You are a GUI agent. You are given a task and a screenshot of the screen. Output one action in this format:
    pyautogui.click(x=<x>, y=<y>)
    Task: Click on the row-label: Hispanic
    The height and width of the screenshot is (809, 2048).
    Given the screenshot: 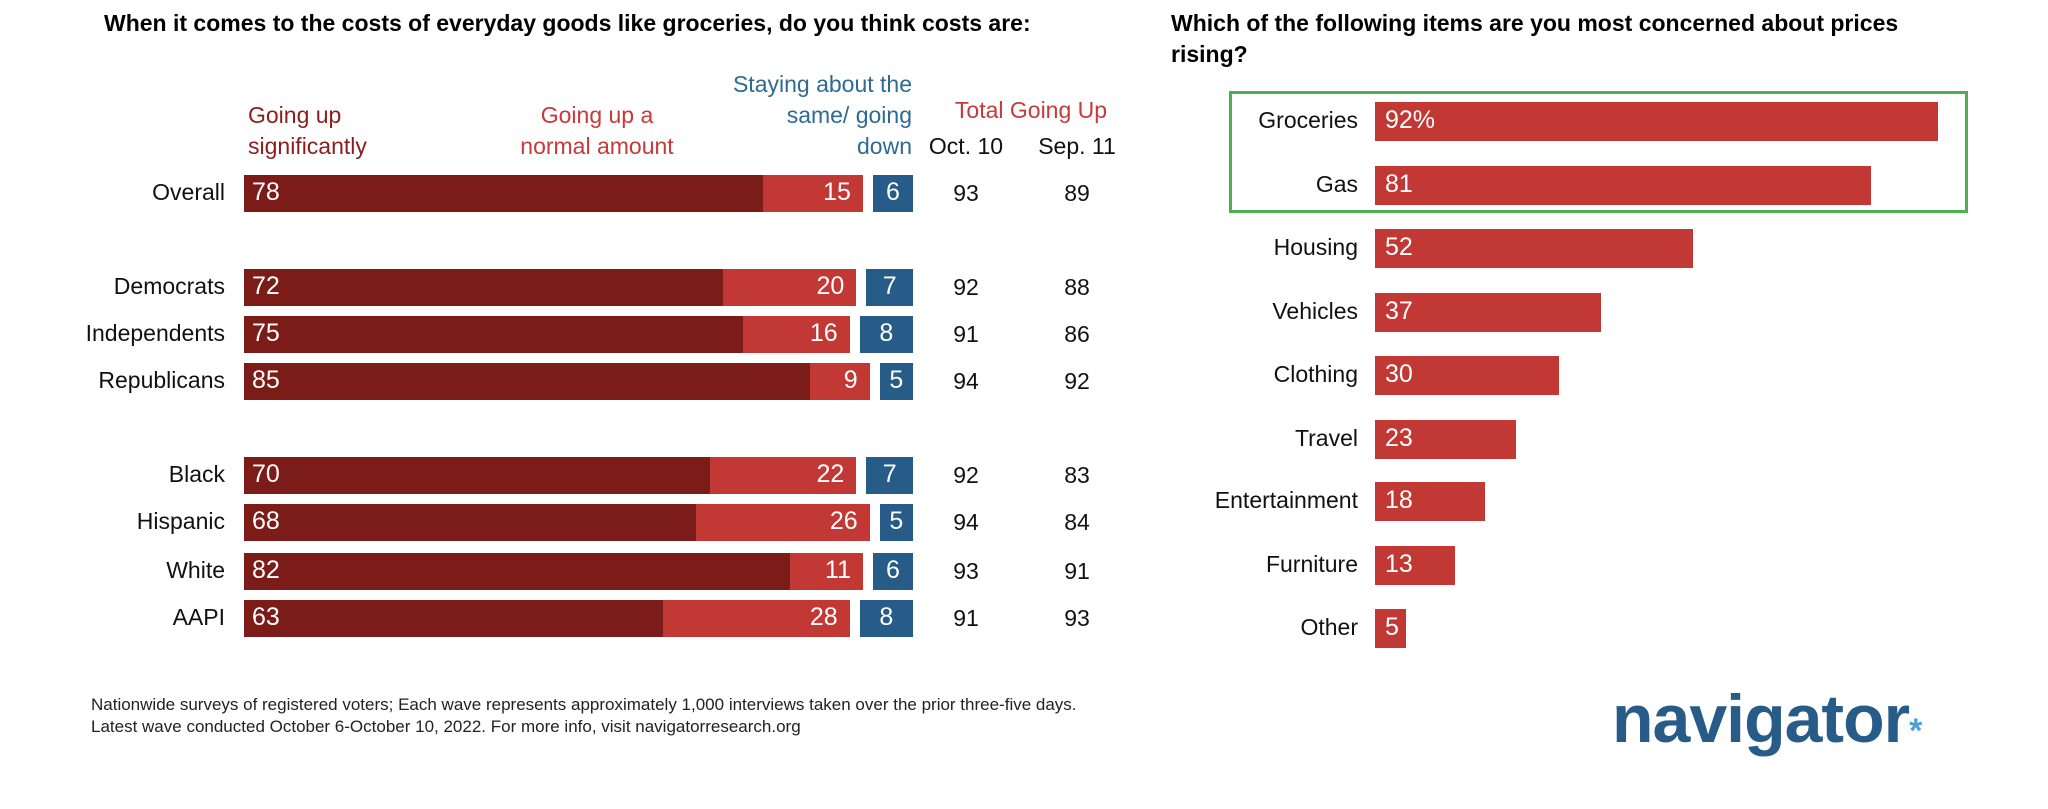 What is the action you would take?
    pyautogui.click(x=180, y=521)
    